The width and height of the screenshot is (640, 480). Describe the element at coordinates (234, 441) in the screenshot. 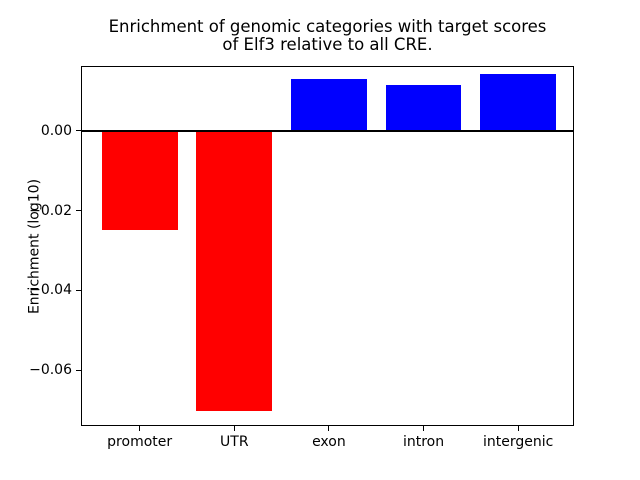

I see `x-tick-label-UTR: UTR` at that location.